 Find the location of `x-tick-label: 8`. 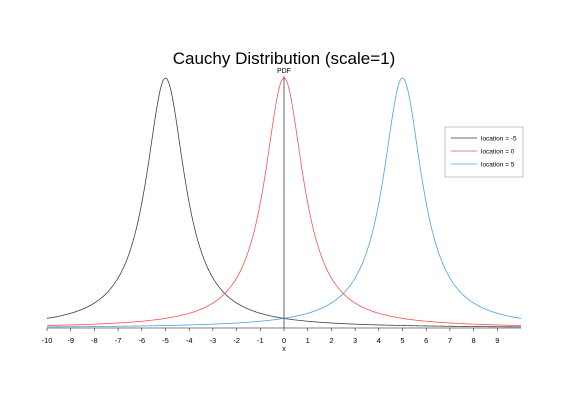

x-tick-label: 8 is located at coordinates (474, 340).